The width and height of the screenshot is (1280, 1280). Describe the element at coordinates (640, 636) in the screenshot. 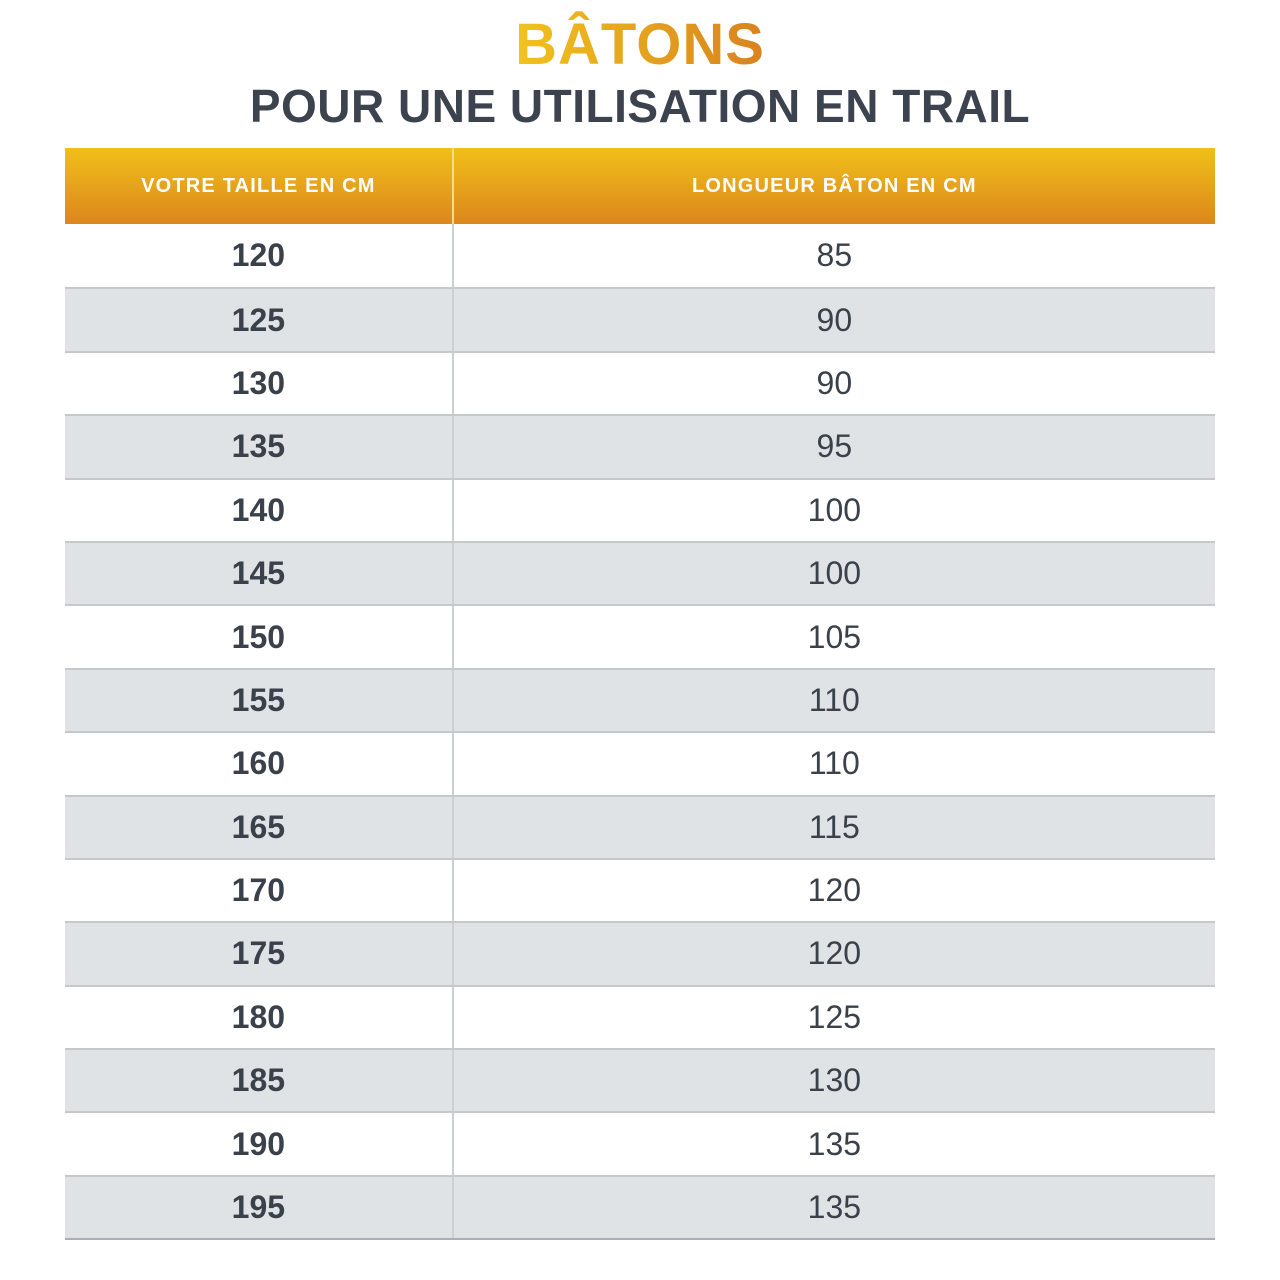

I see `table-row: 150 105` at that location.